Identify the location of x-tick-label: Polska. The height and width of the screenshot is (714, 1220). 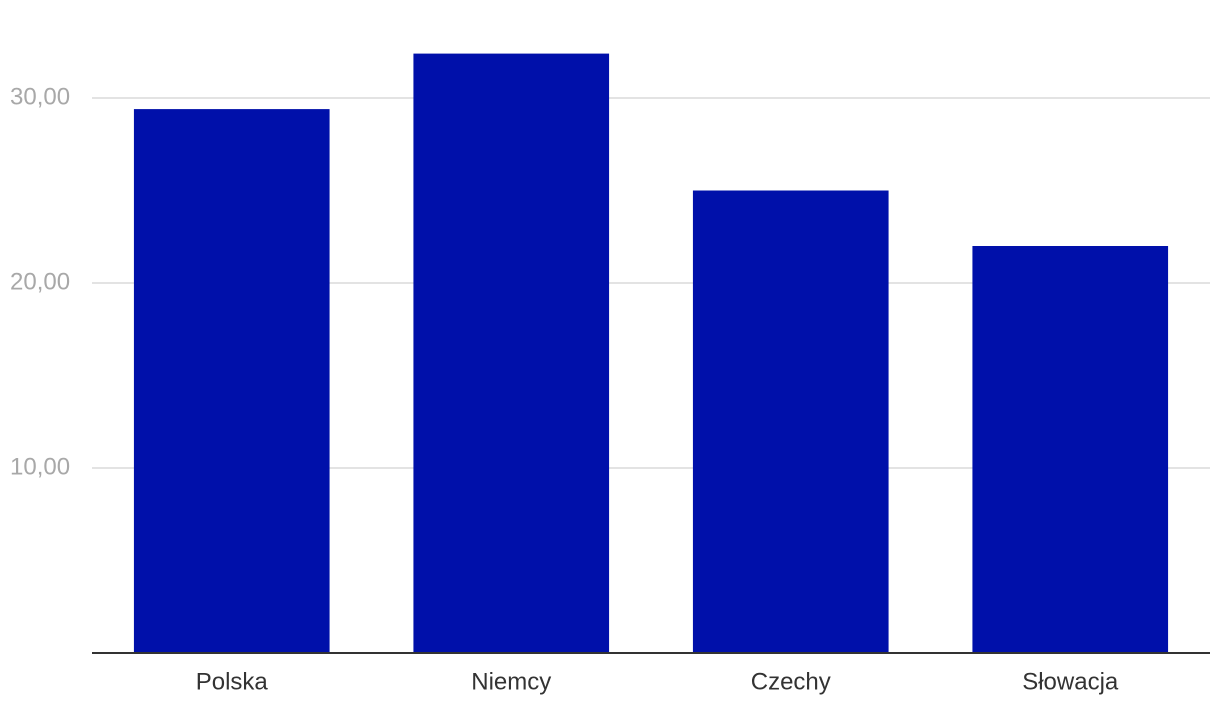
(232, 681).